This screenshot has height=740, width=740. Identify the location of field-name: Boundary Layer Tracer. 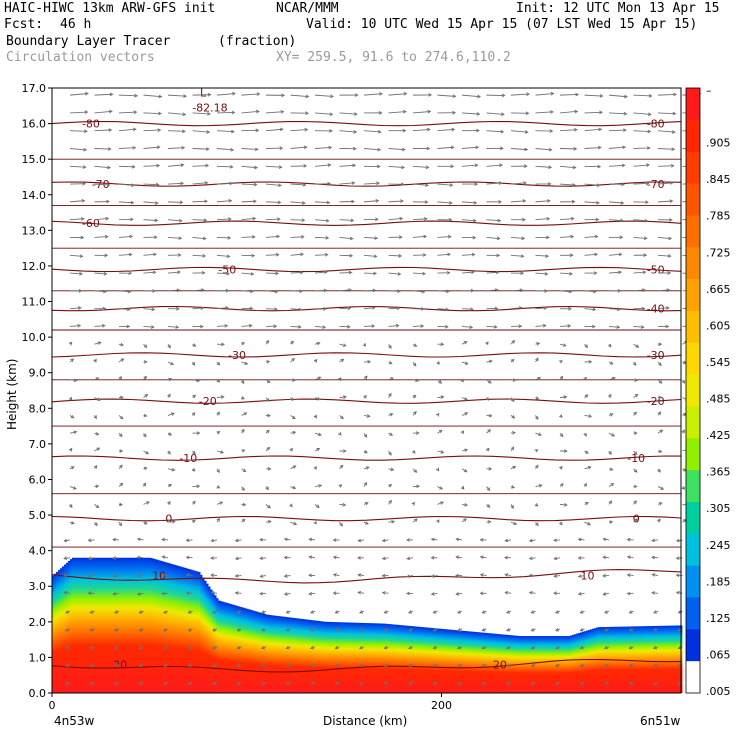
(88, 41).